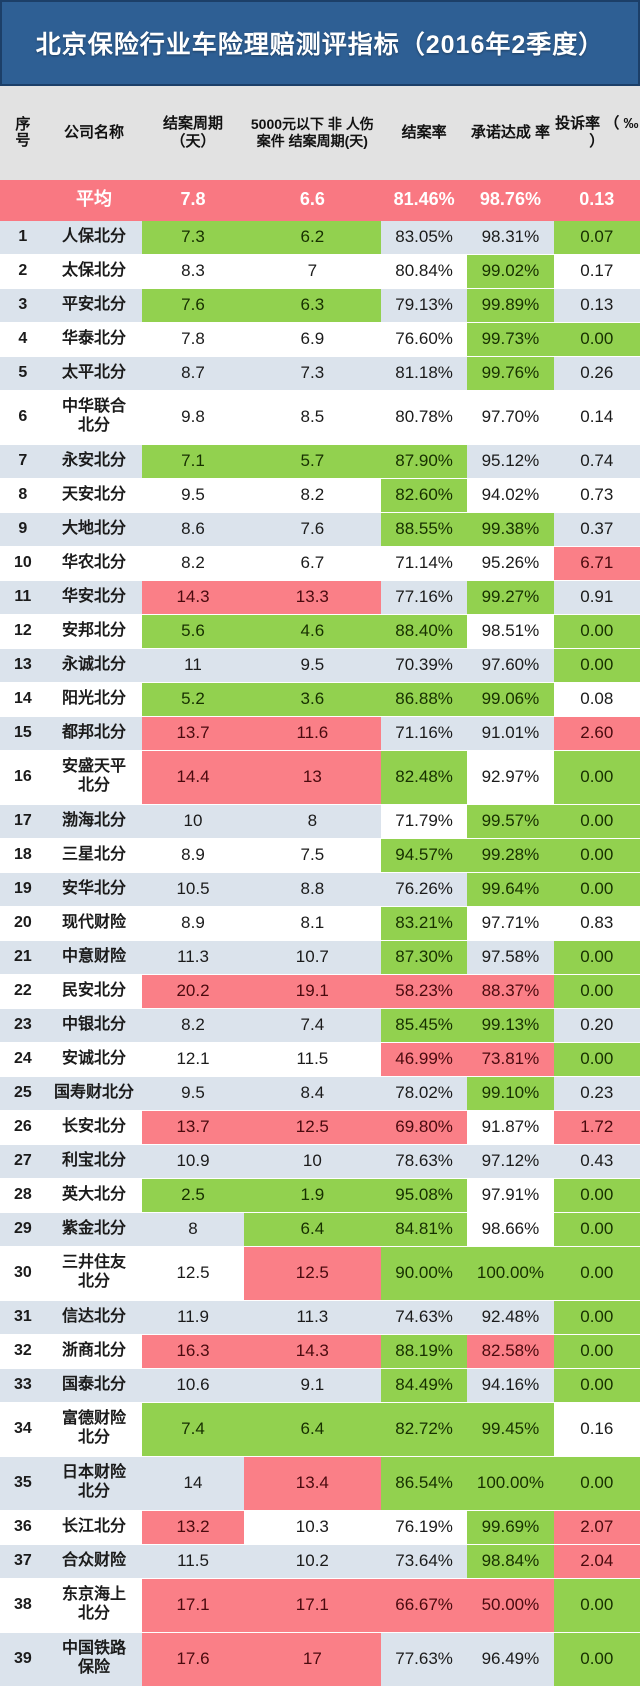  Describe the element at coordinates (193, 597) in the screenshot. I see `cell-cycle: 14.3` at that location.